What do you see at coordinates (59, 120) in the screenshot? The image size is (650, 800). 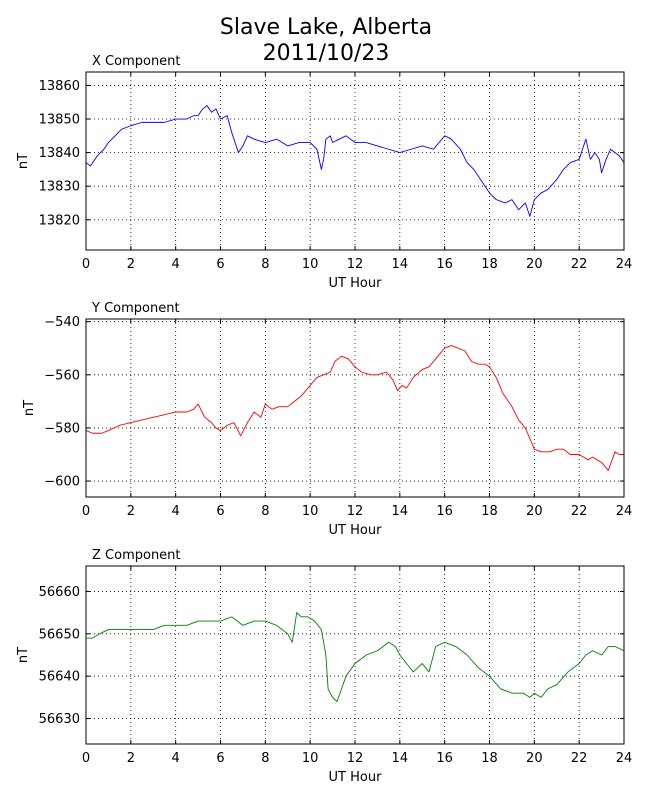 I see `y-tick-label-x-3: 13850` at bounding box center [59, 120].